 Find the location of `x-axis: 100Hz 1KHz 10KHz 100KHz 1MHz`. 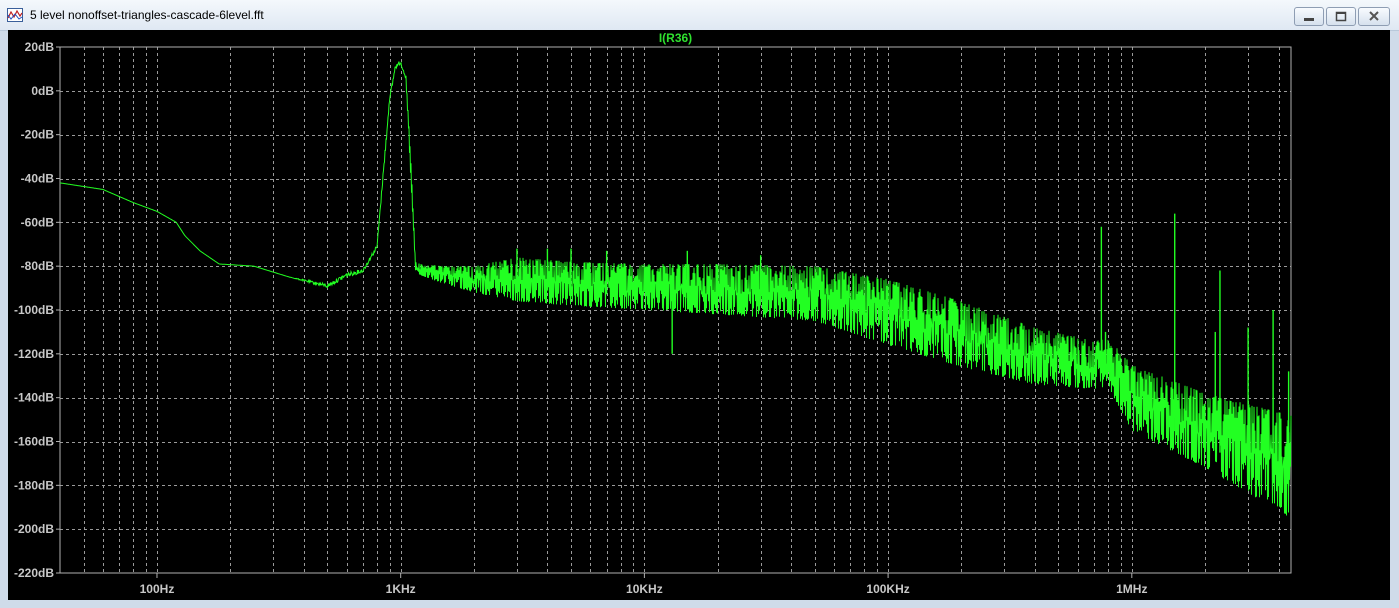

x-axis: 100Hz 1KHz 10KHz 100KHz 1MHz is located at coordinates (643, 584).